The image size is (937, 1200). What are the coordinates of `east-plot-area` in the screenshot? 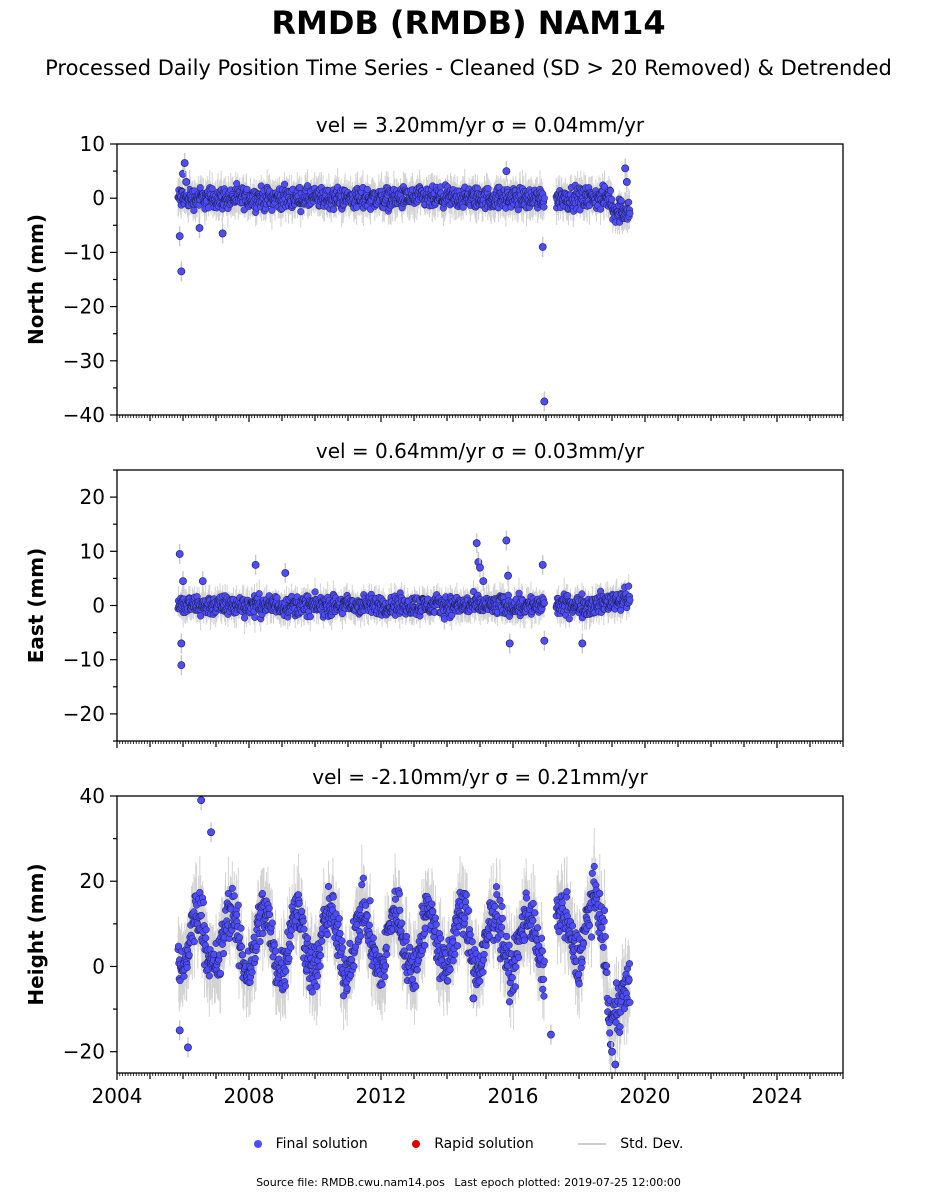 It's located at (404, 603).